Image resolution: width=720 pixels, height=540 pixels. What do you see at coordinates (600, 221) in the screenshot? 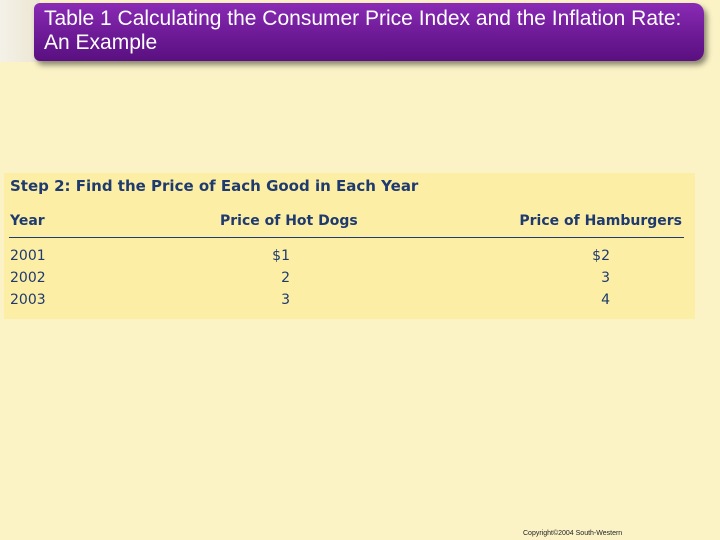
I see `column-header-hamburgers: Price of Hamburgers` at bounding box center [600, 221].